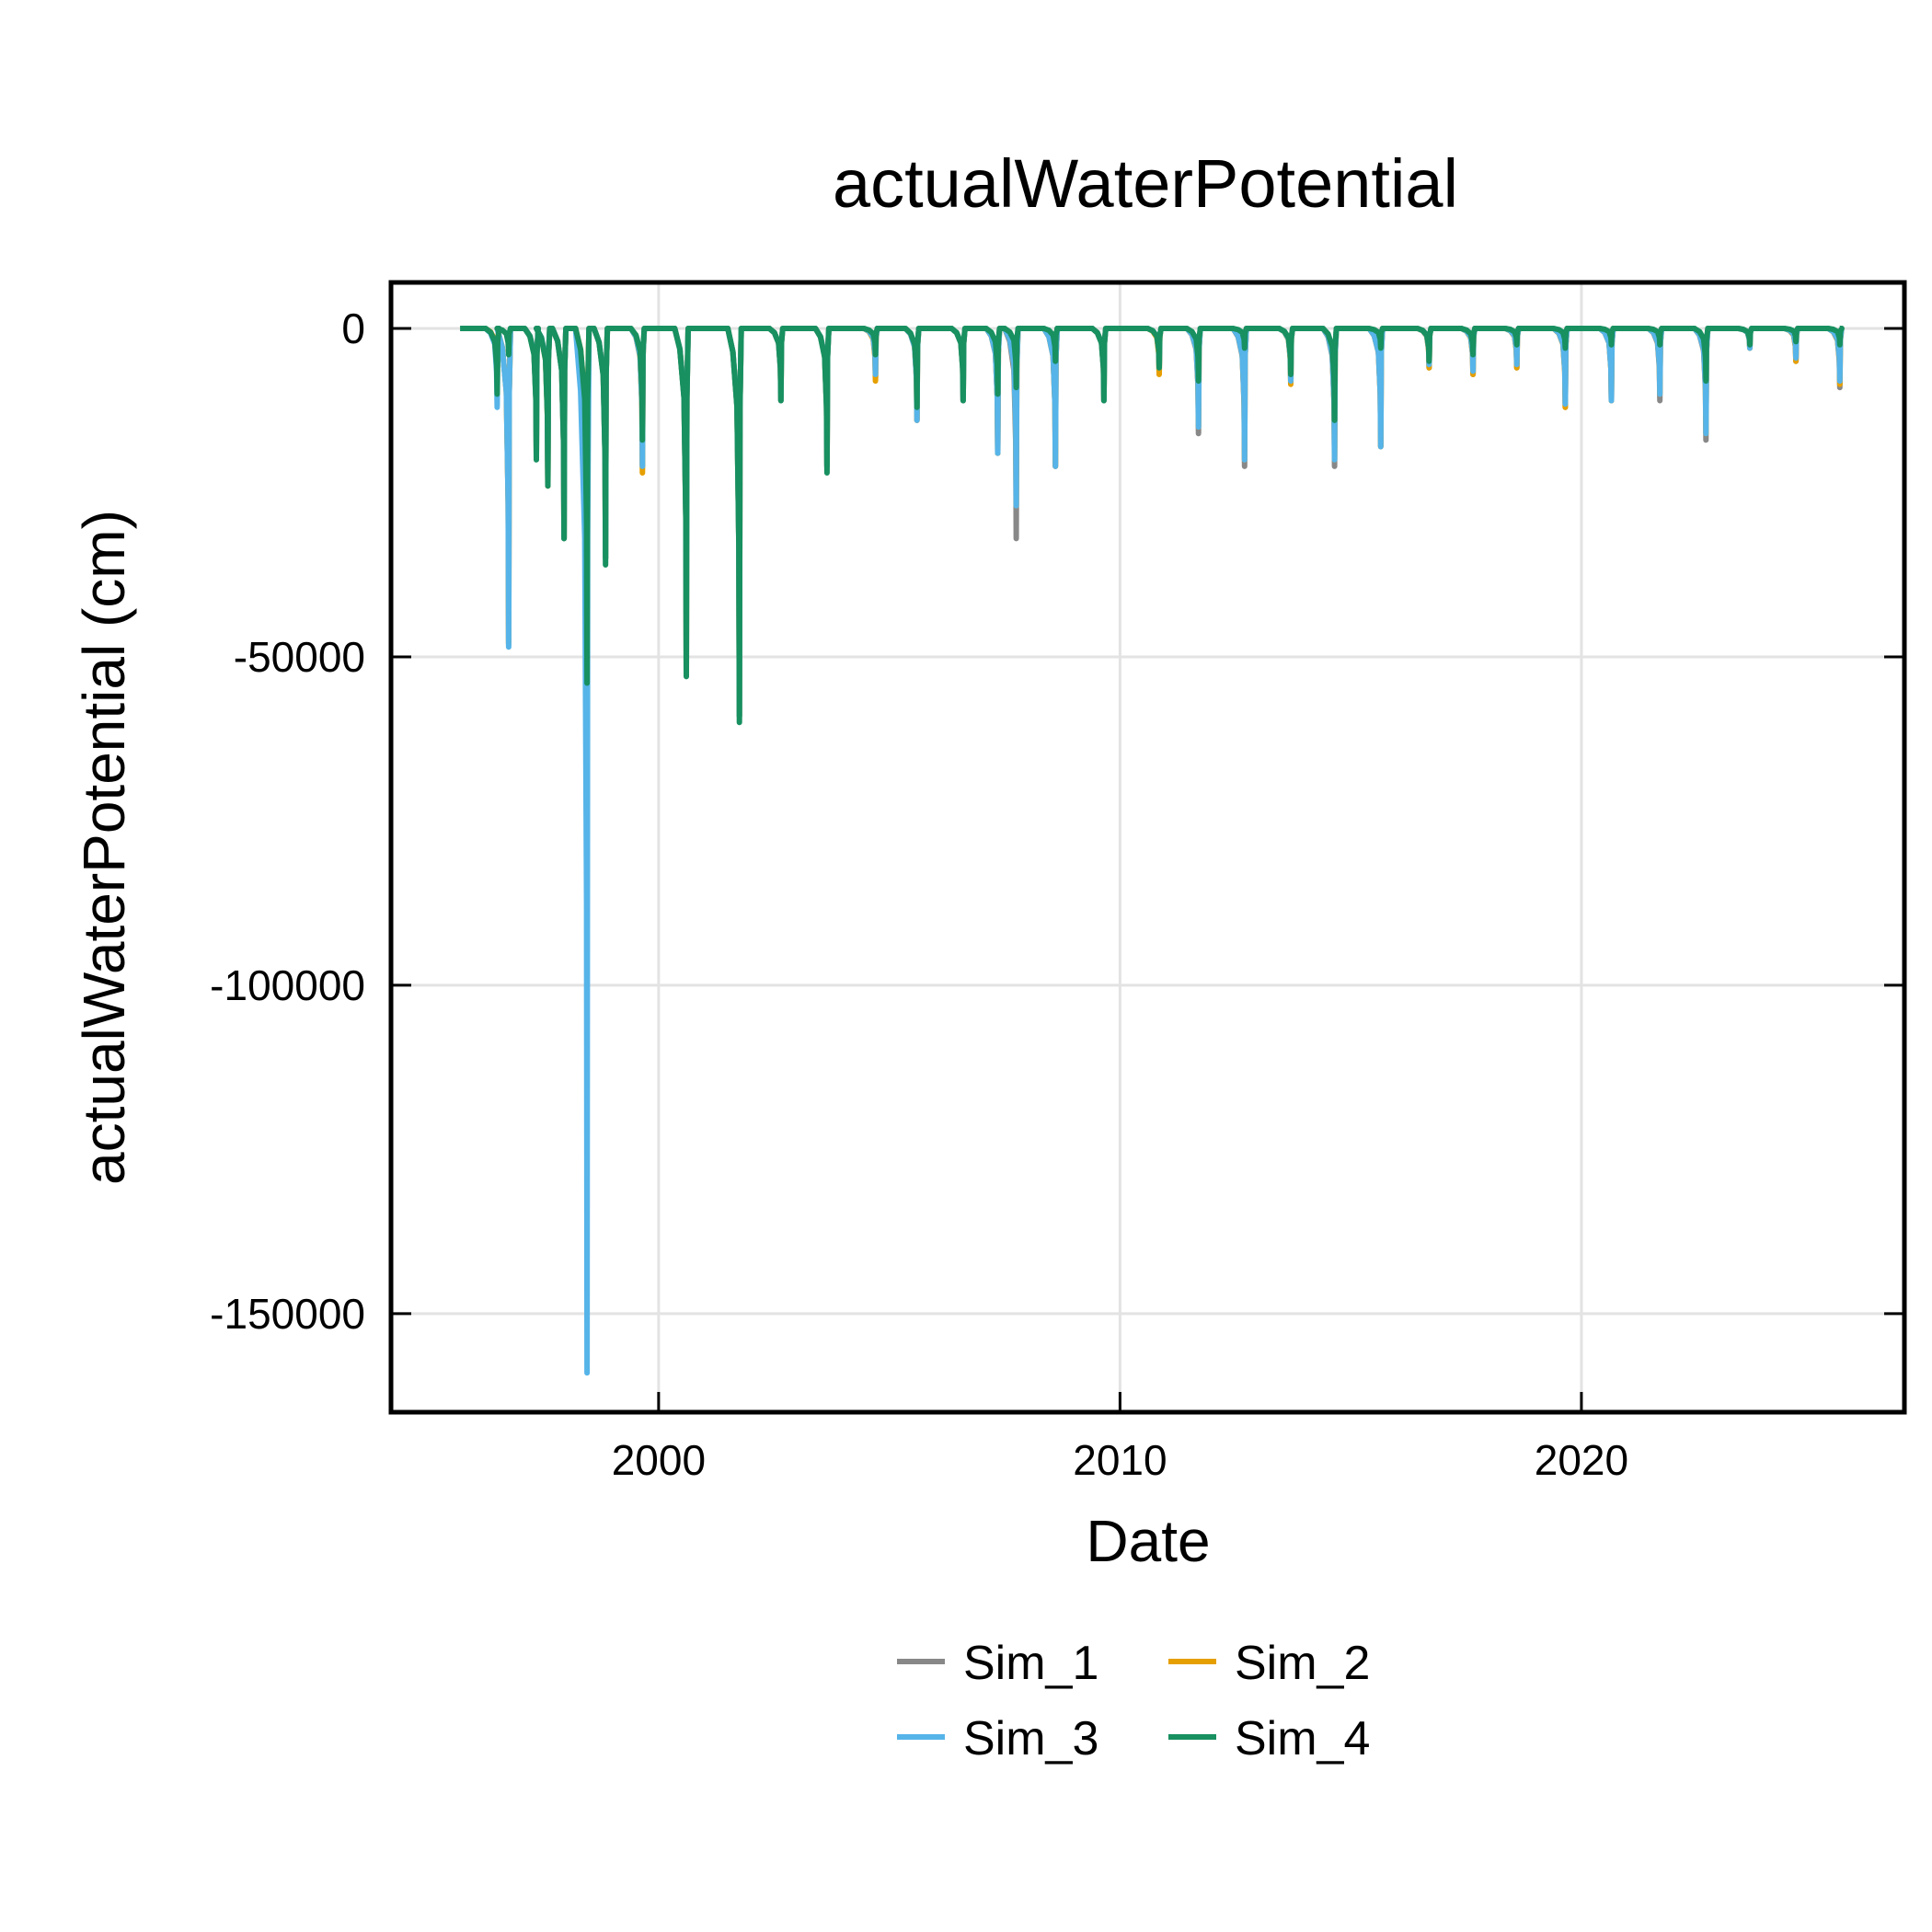 The image size is (1932, 1932). Describe the element at coordinates (1030, 1738) in the screenshot. I see `legend-label-2: Sim_3` at that location.